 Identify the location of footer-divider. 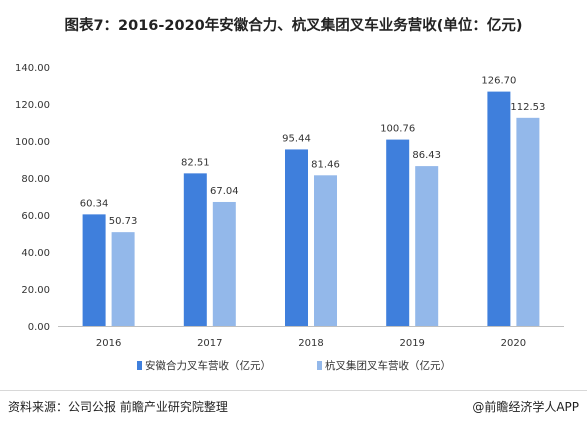
(293, 390).